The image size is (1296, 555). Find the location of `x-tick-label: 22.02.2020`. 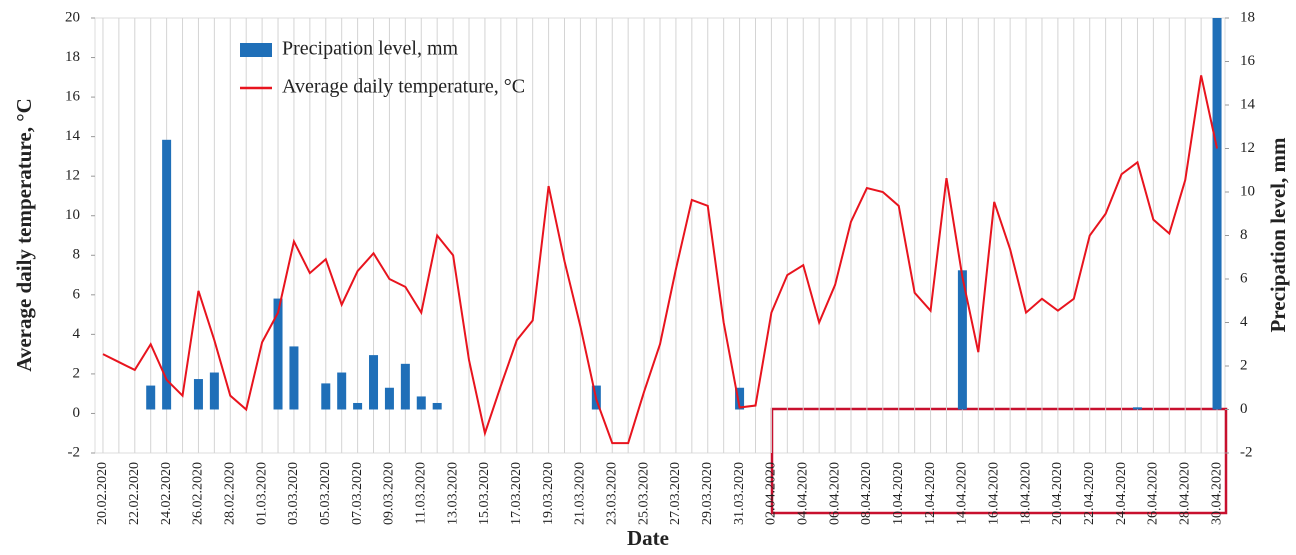

x-tick-label: 22.02.2020 is located at coordinates (134, 493).